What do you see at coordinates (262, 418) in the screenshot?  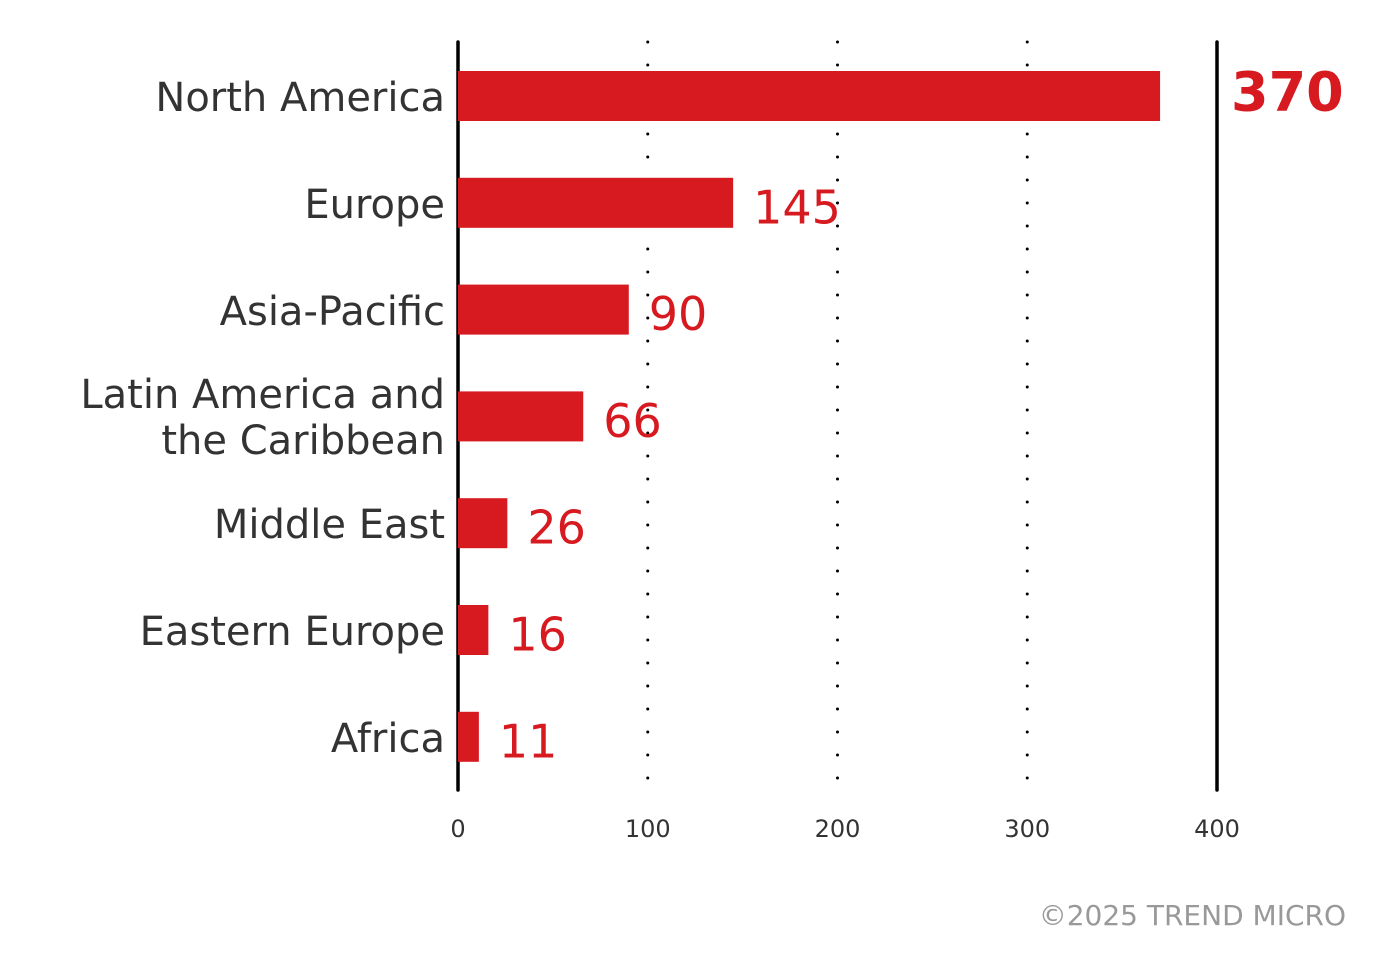 I see `category-label: Latin America and the Caribbean` at bounding box center [262, 418].